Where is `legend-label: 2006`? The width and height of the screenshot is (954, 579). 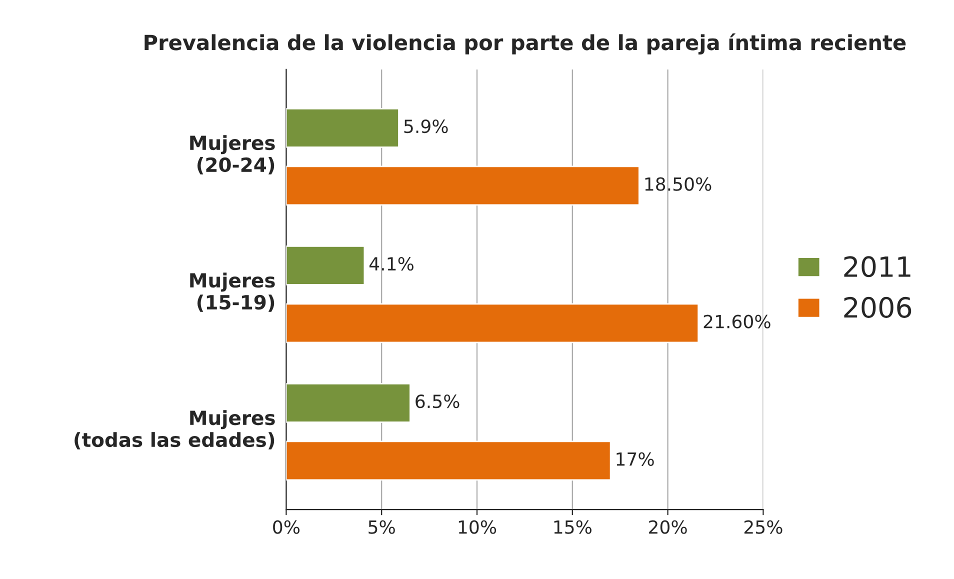
legend-label: 2006 is located at coordinates (878, 307).